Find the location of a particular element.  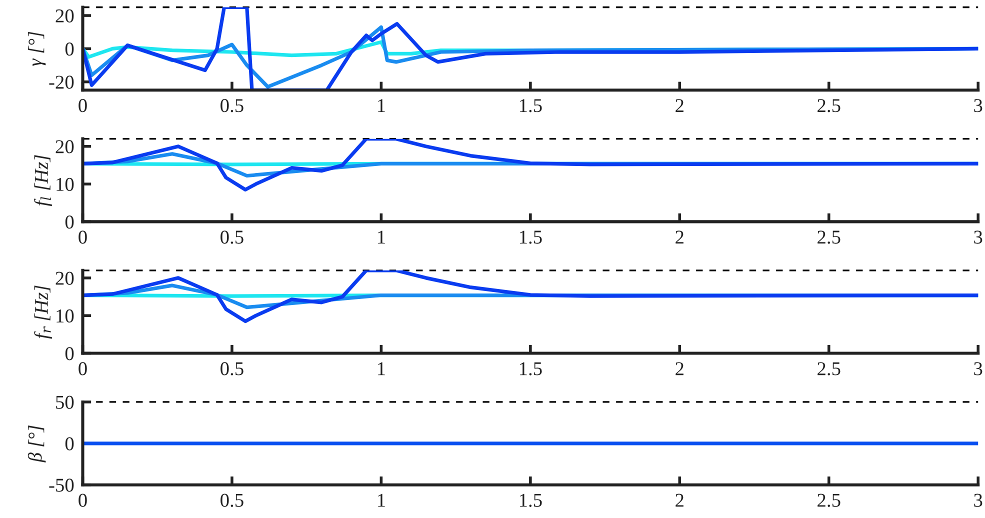

y-axis-title: β [°] is located at coordinates (37, 444).